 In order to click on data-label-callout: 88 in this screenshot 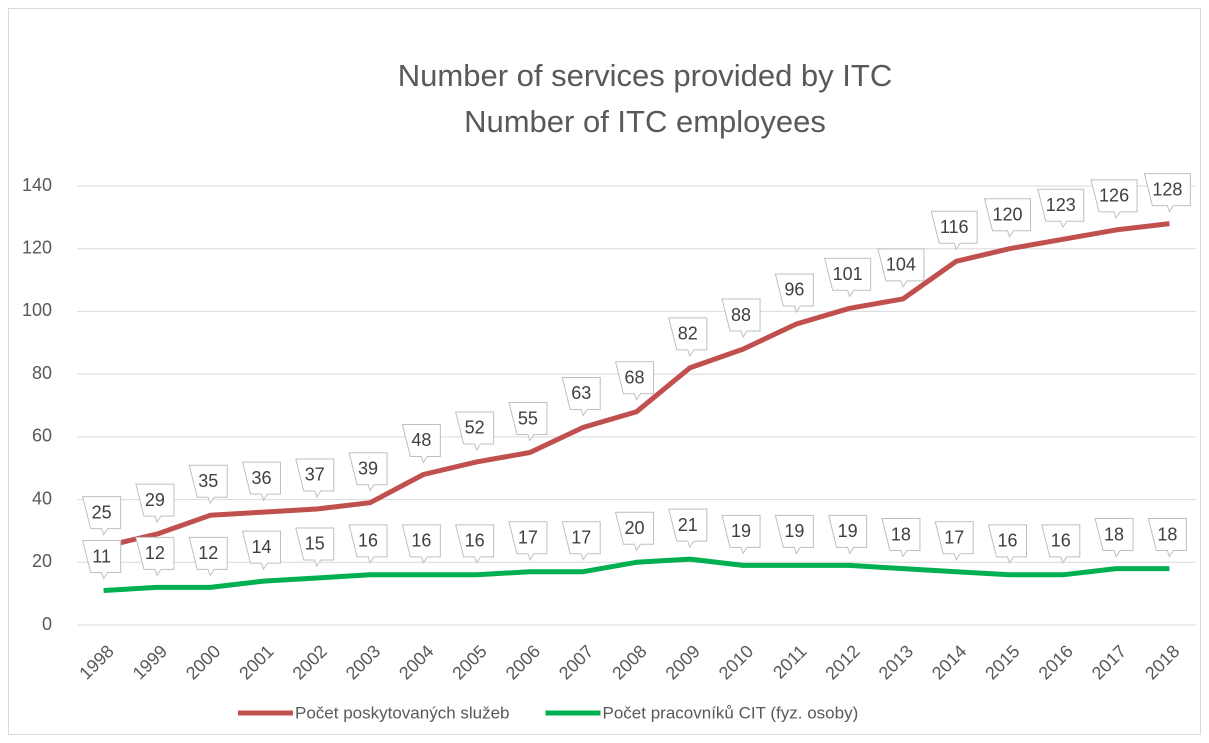, I will do `click(741, 318)`.